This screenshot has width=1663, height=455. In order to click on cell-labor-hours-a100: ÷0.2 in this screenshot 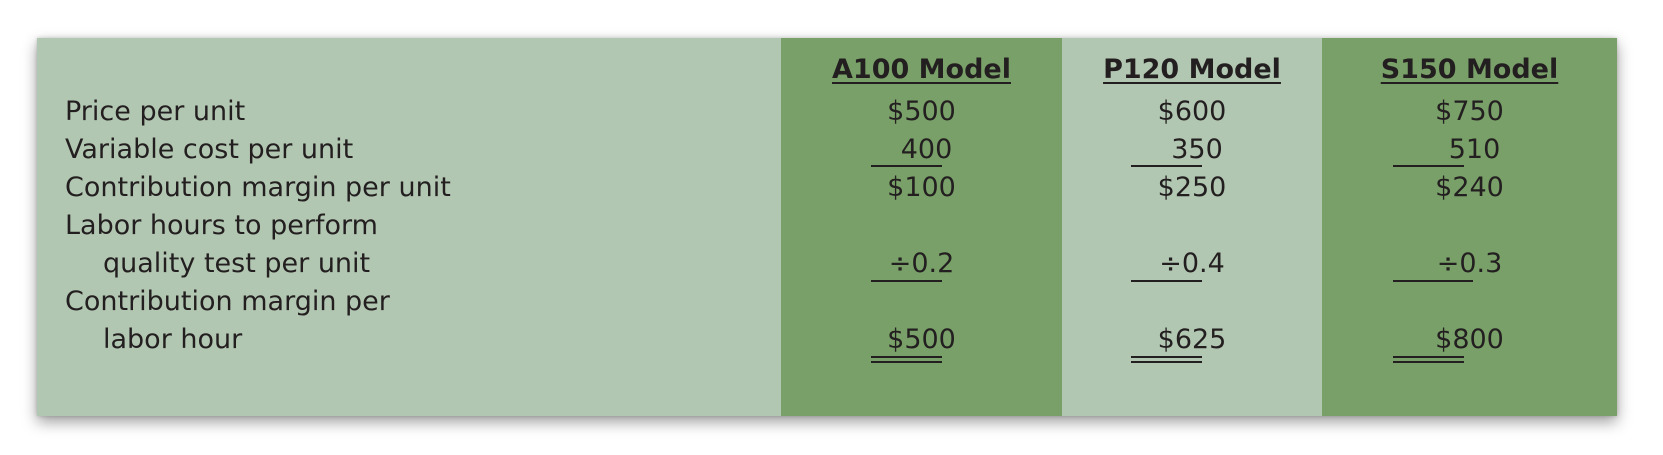, I will do `click(921, 263)`.